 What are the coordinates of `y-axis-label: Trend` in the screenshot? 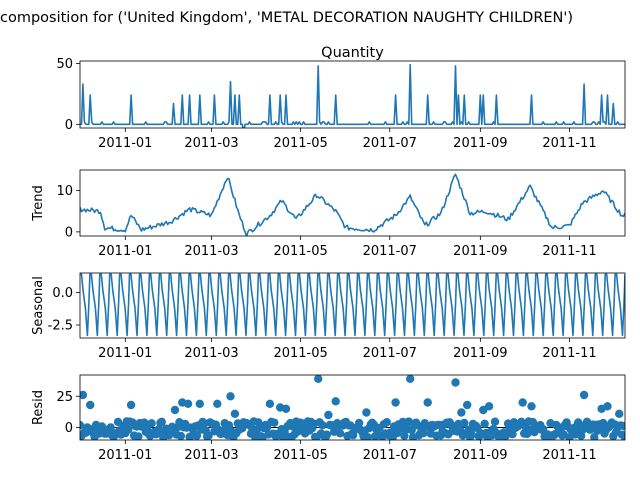 It's located at (38, 203).